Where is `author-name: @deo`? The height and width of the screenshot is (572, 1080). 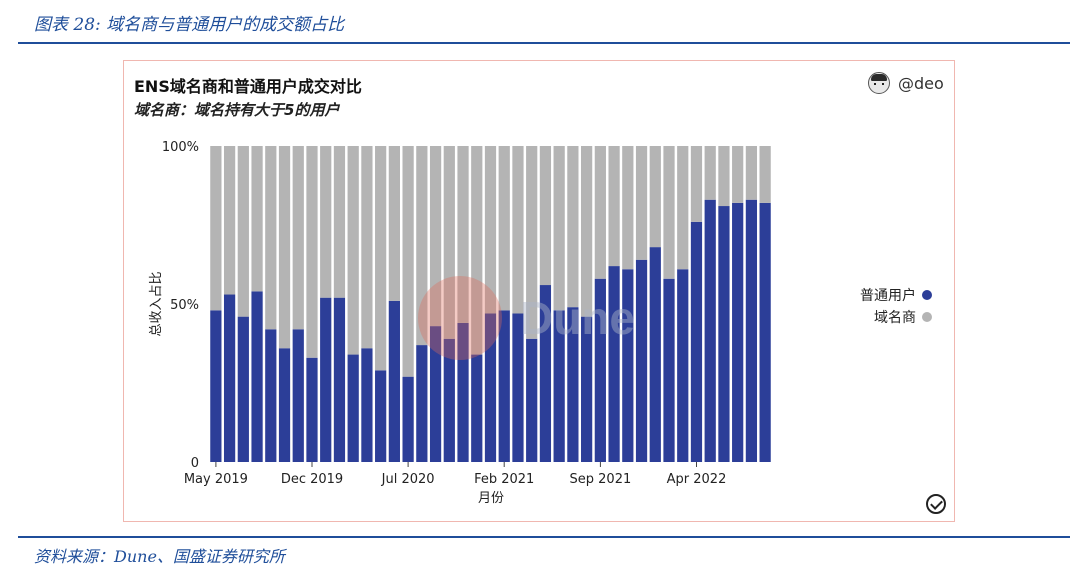
author-name: @deo is located at coordinates (921, 83).